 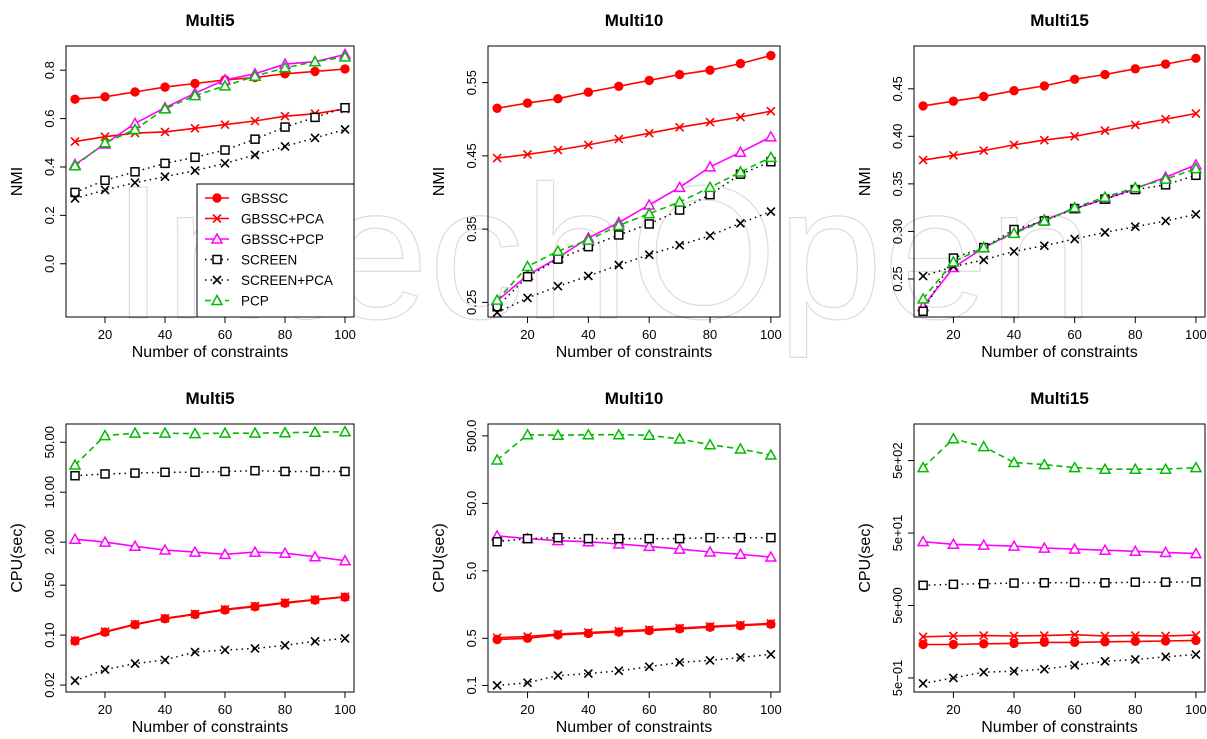 What do you see at coordinates (49, 634) in the screenshot?
I see `y-tick-label: 0.10` at bounding box center [49, 634].